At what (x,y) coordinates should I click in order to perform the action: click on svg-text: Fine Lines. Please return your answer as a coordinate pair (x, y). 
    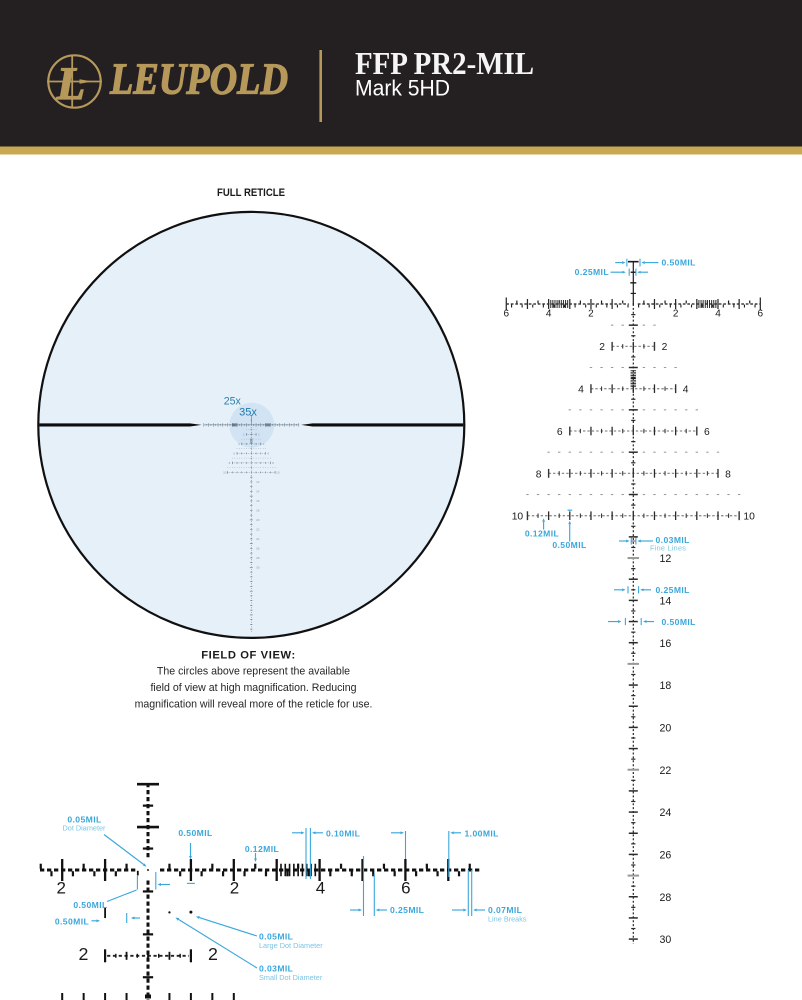
    Looking at the image, I should click on (668, 548).